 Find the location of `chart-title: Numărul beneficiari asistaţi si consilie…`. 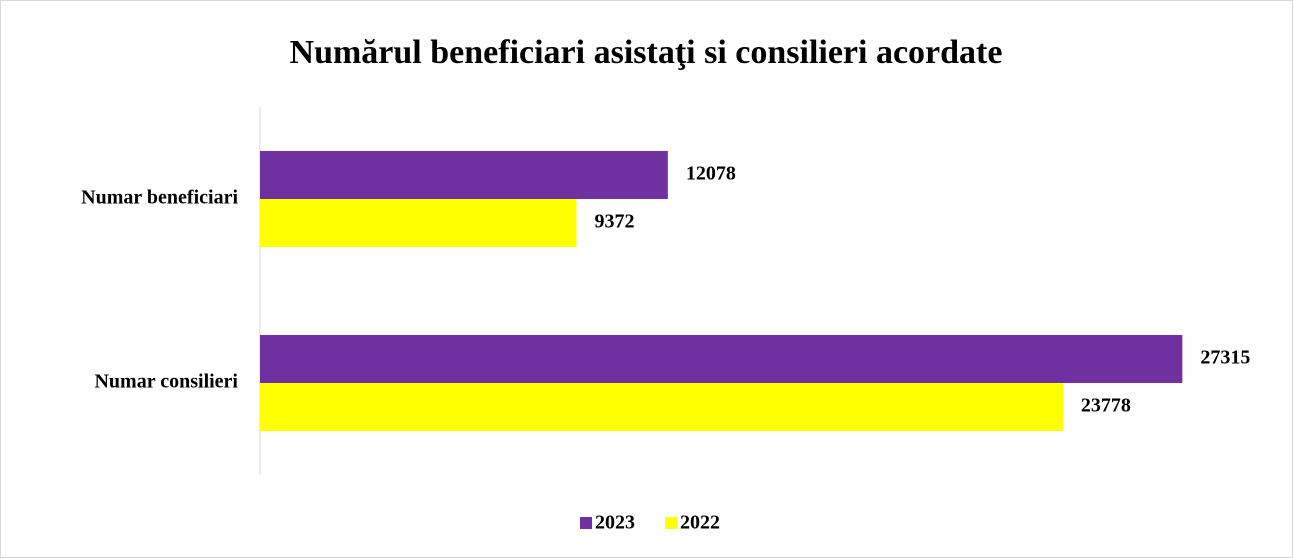

chart-title: Numărul beneficiari asistaţi si consilie… is located at coordinates (646, 52).